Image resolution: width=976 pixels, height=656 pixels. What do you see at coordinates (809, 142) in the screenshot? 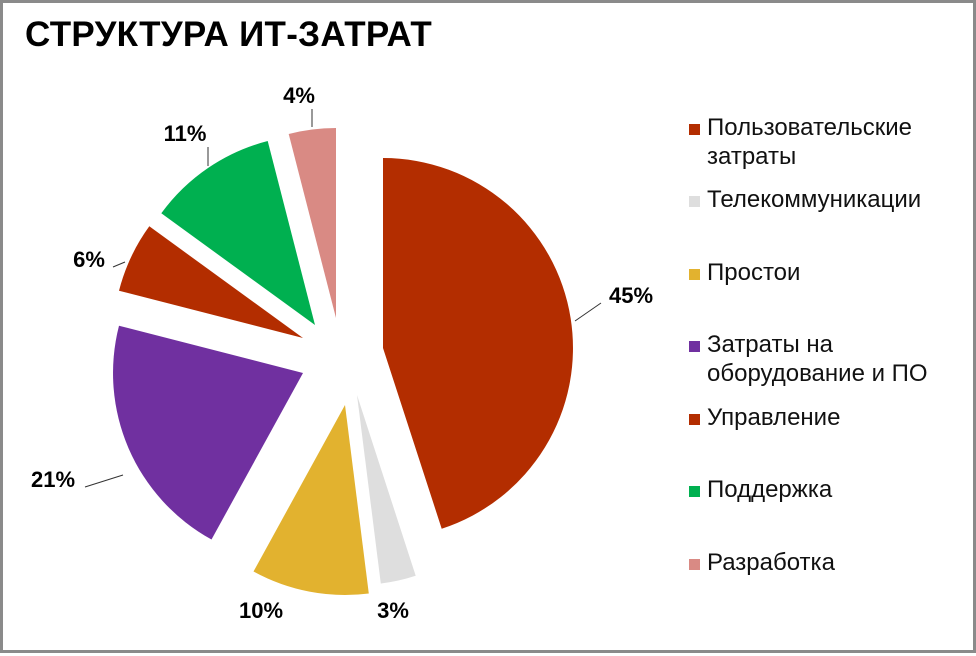
I see `legend-label: Пользовательские затраты` at bounding box center [809, 142].